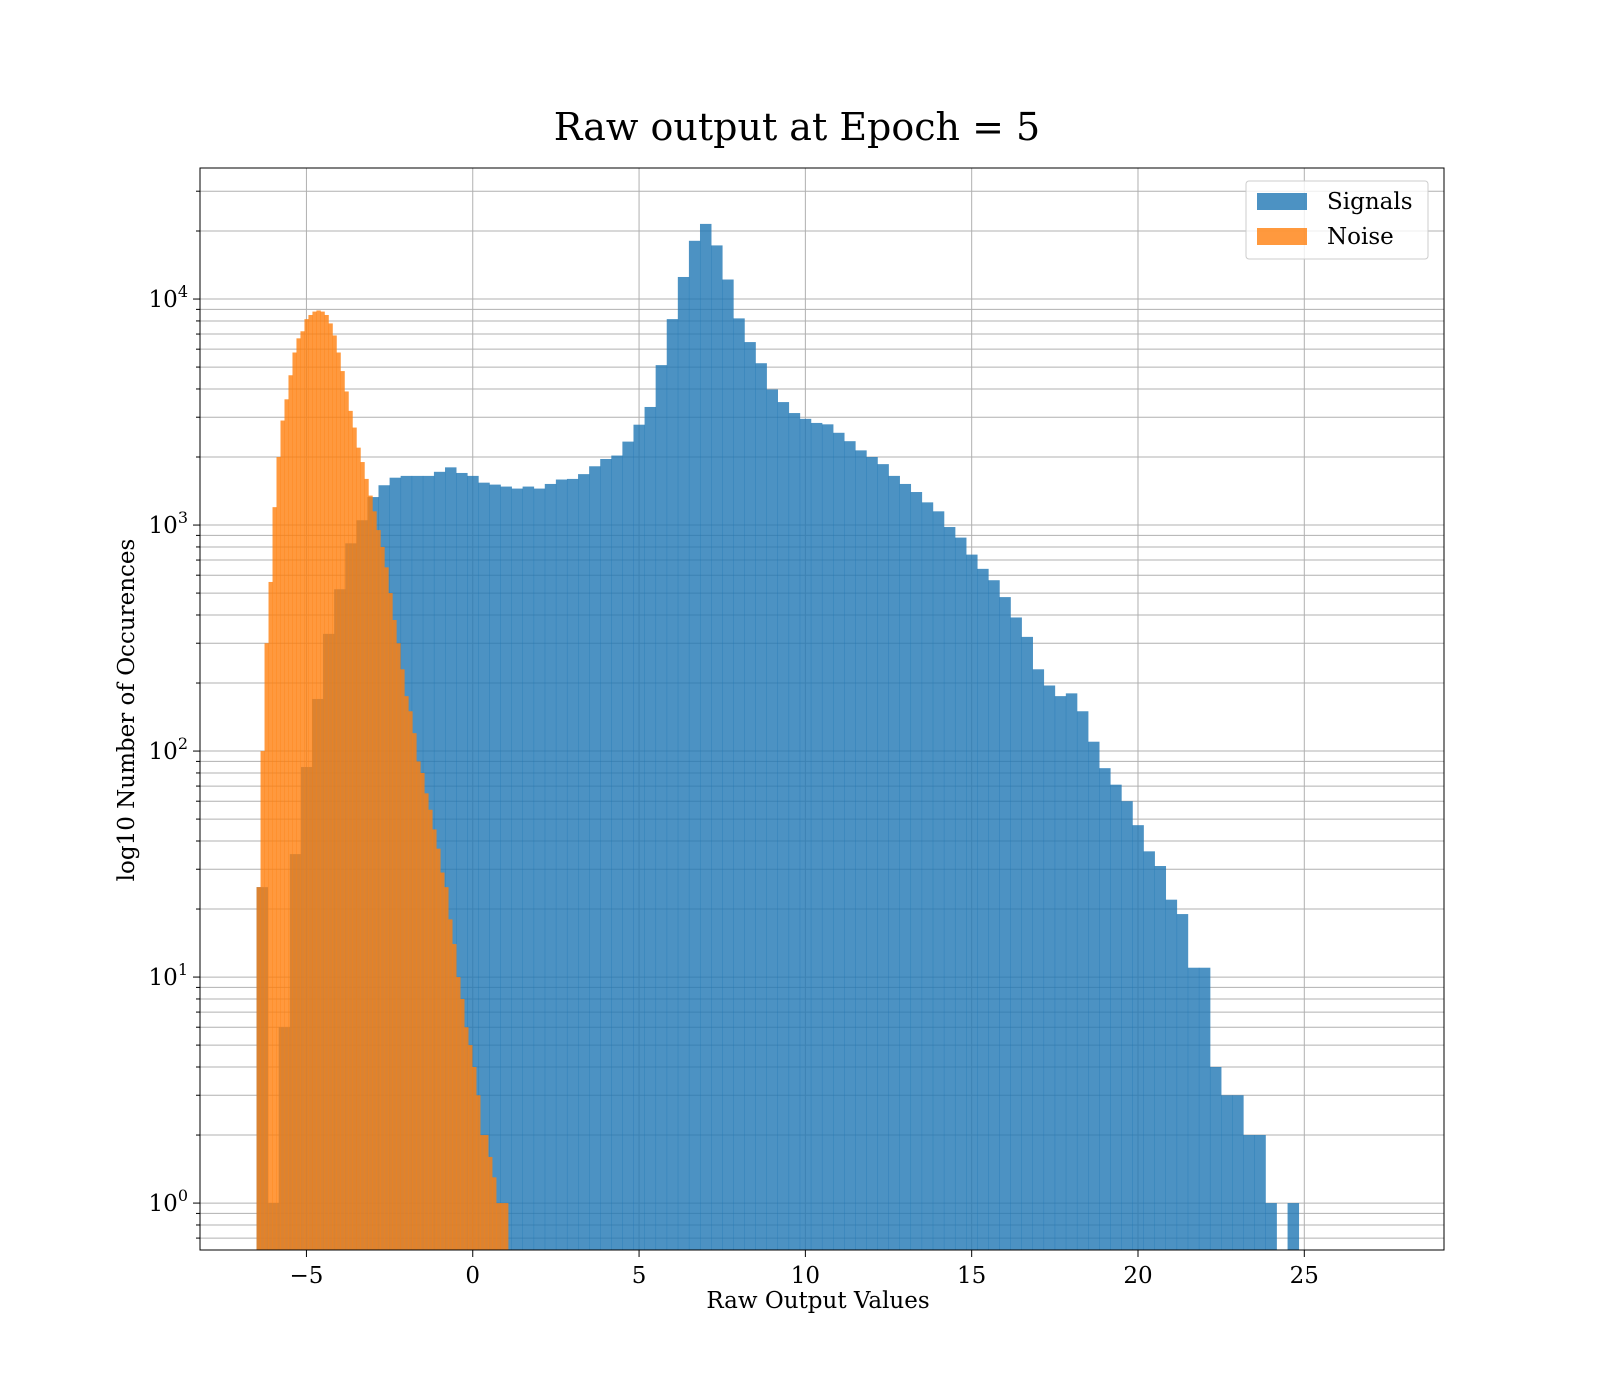  What do you see at coordinates (797, 127) in the screenshot?
I see `chart-title: Raw output at Epoch = 5` at bounding box center [797, 127].